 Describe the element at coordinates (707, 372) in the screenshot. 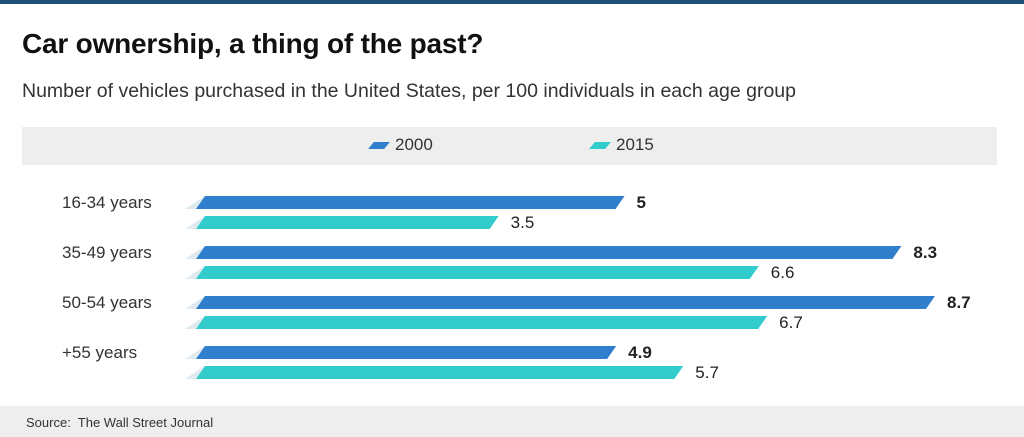

I see `value-label-2015-55-years: 5.7` at that location.